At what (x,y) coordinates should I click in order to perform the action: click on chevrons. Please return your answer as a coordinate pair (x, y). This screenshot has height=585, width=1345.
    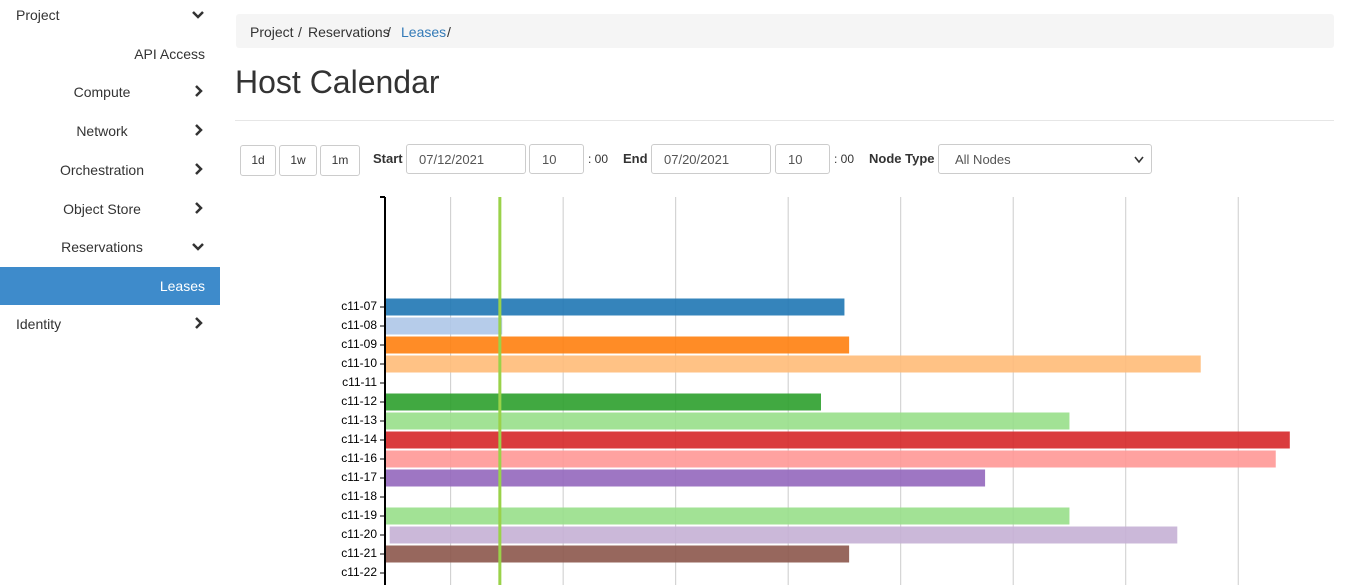
    Looking at the image, I should click on (198, 170).